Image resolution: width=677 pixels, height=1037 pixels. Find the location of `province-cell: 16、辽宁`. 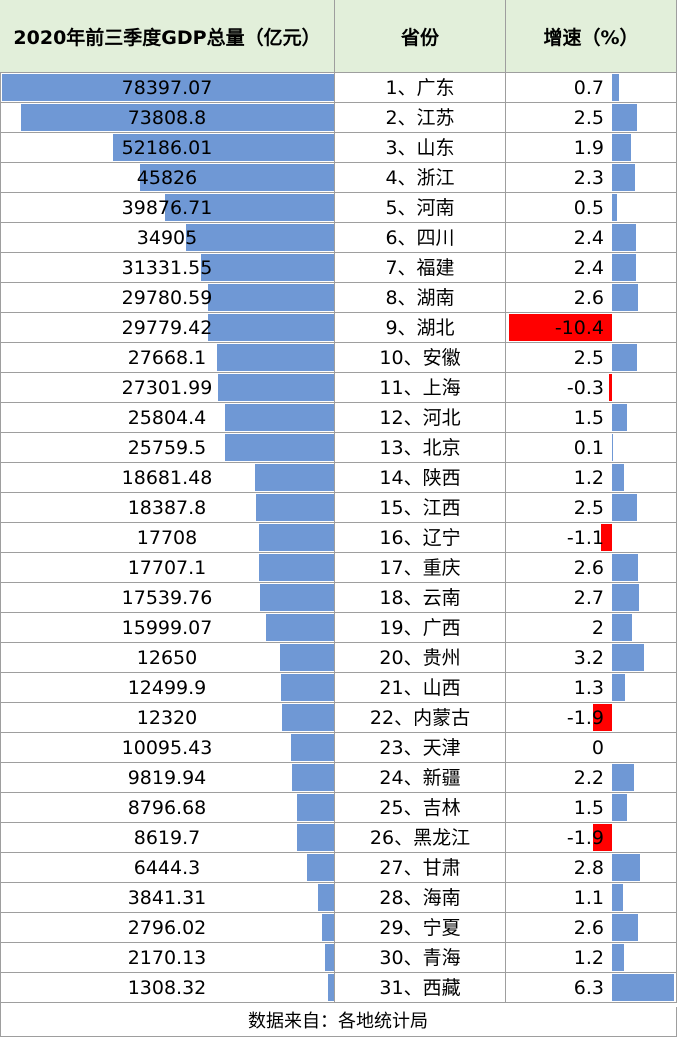

province-cell: 16、辽宁 is located at coordinates (420, 538).